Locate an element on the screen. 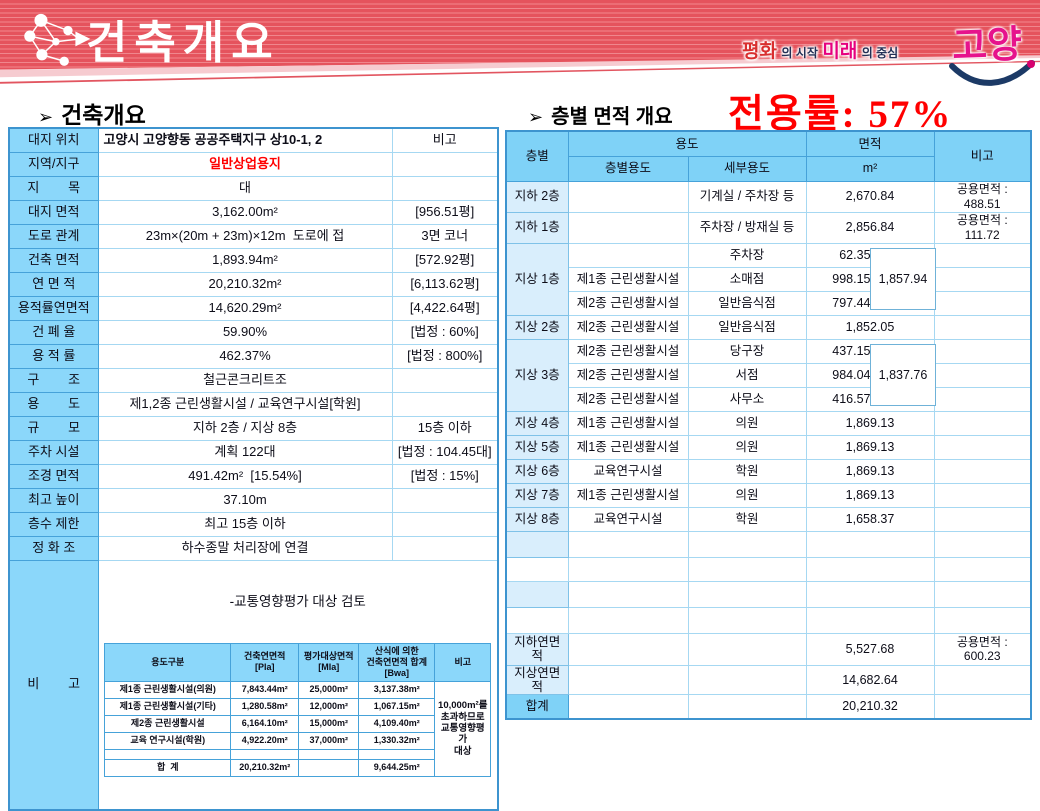 This screenshot has width=1040, height=811. ov-value: 지하 2층 / 지상 8층 is located at coordinates (245, 428).